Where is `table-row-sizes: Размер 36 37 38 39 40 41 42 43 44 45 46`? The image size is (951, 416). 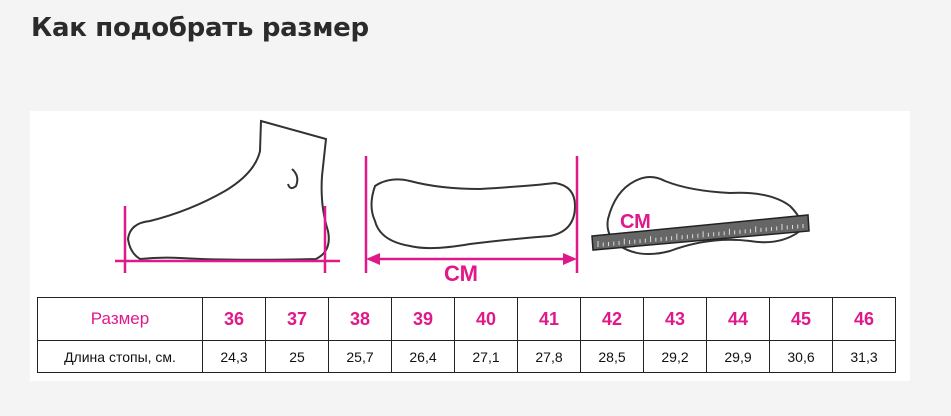 table-row-sizes: Размер 36 37 38 39 40 41 42 43 44 45 46 is located at coordinates (466, 319).